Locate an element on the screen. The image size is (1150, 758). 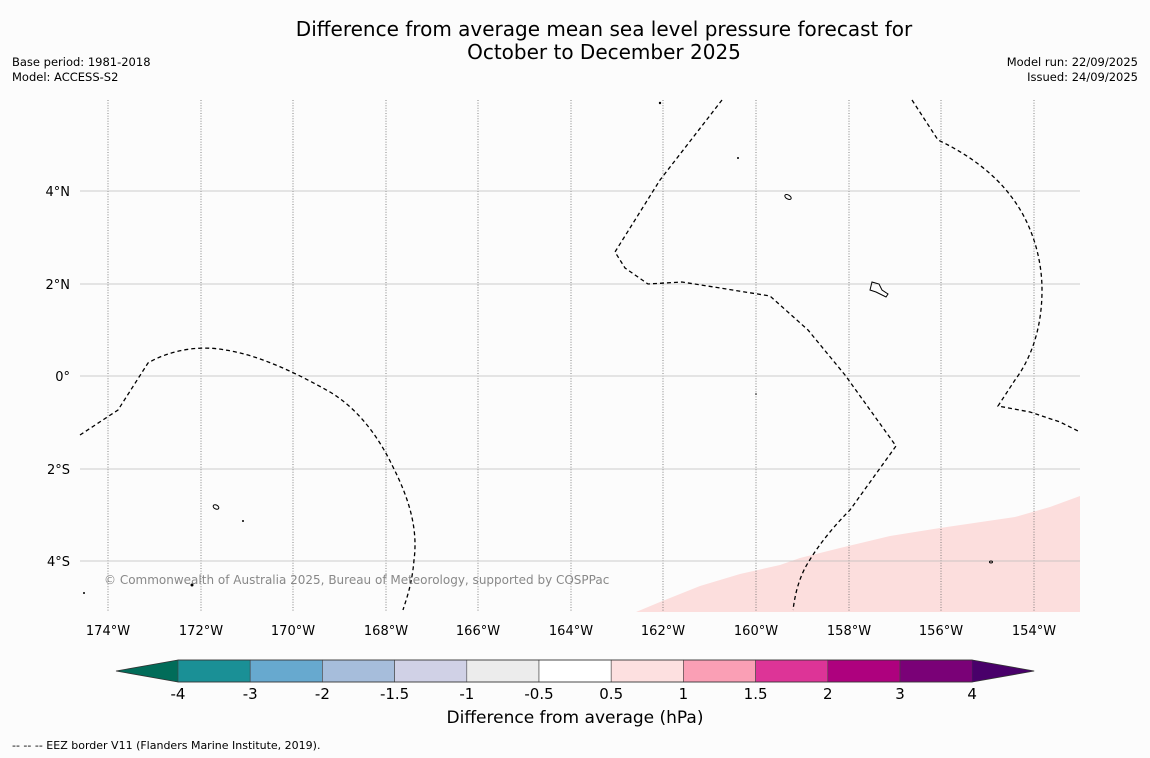
lon-label: 172°W is located at coordinates (201, 631).